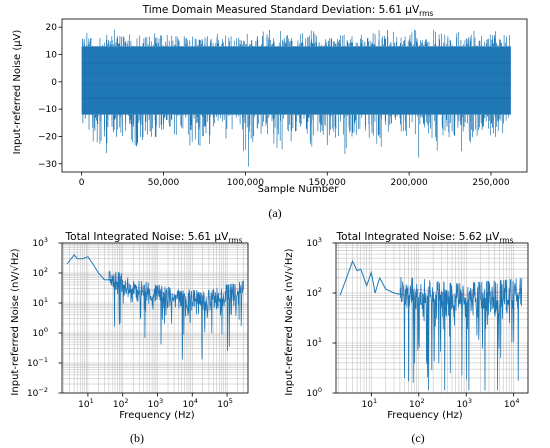 This screenshot has height=448, width=550. Describe the element at coordinates (299, 189) in the screenshot. I see `x-axis-label-a: Sample Number` at that location.